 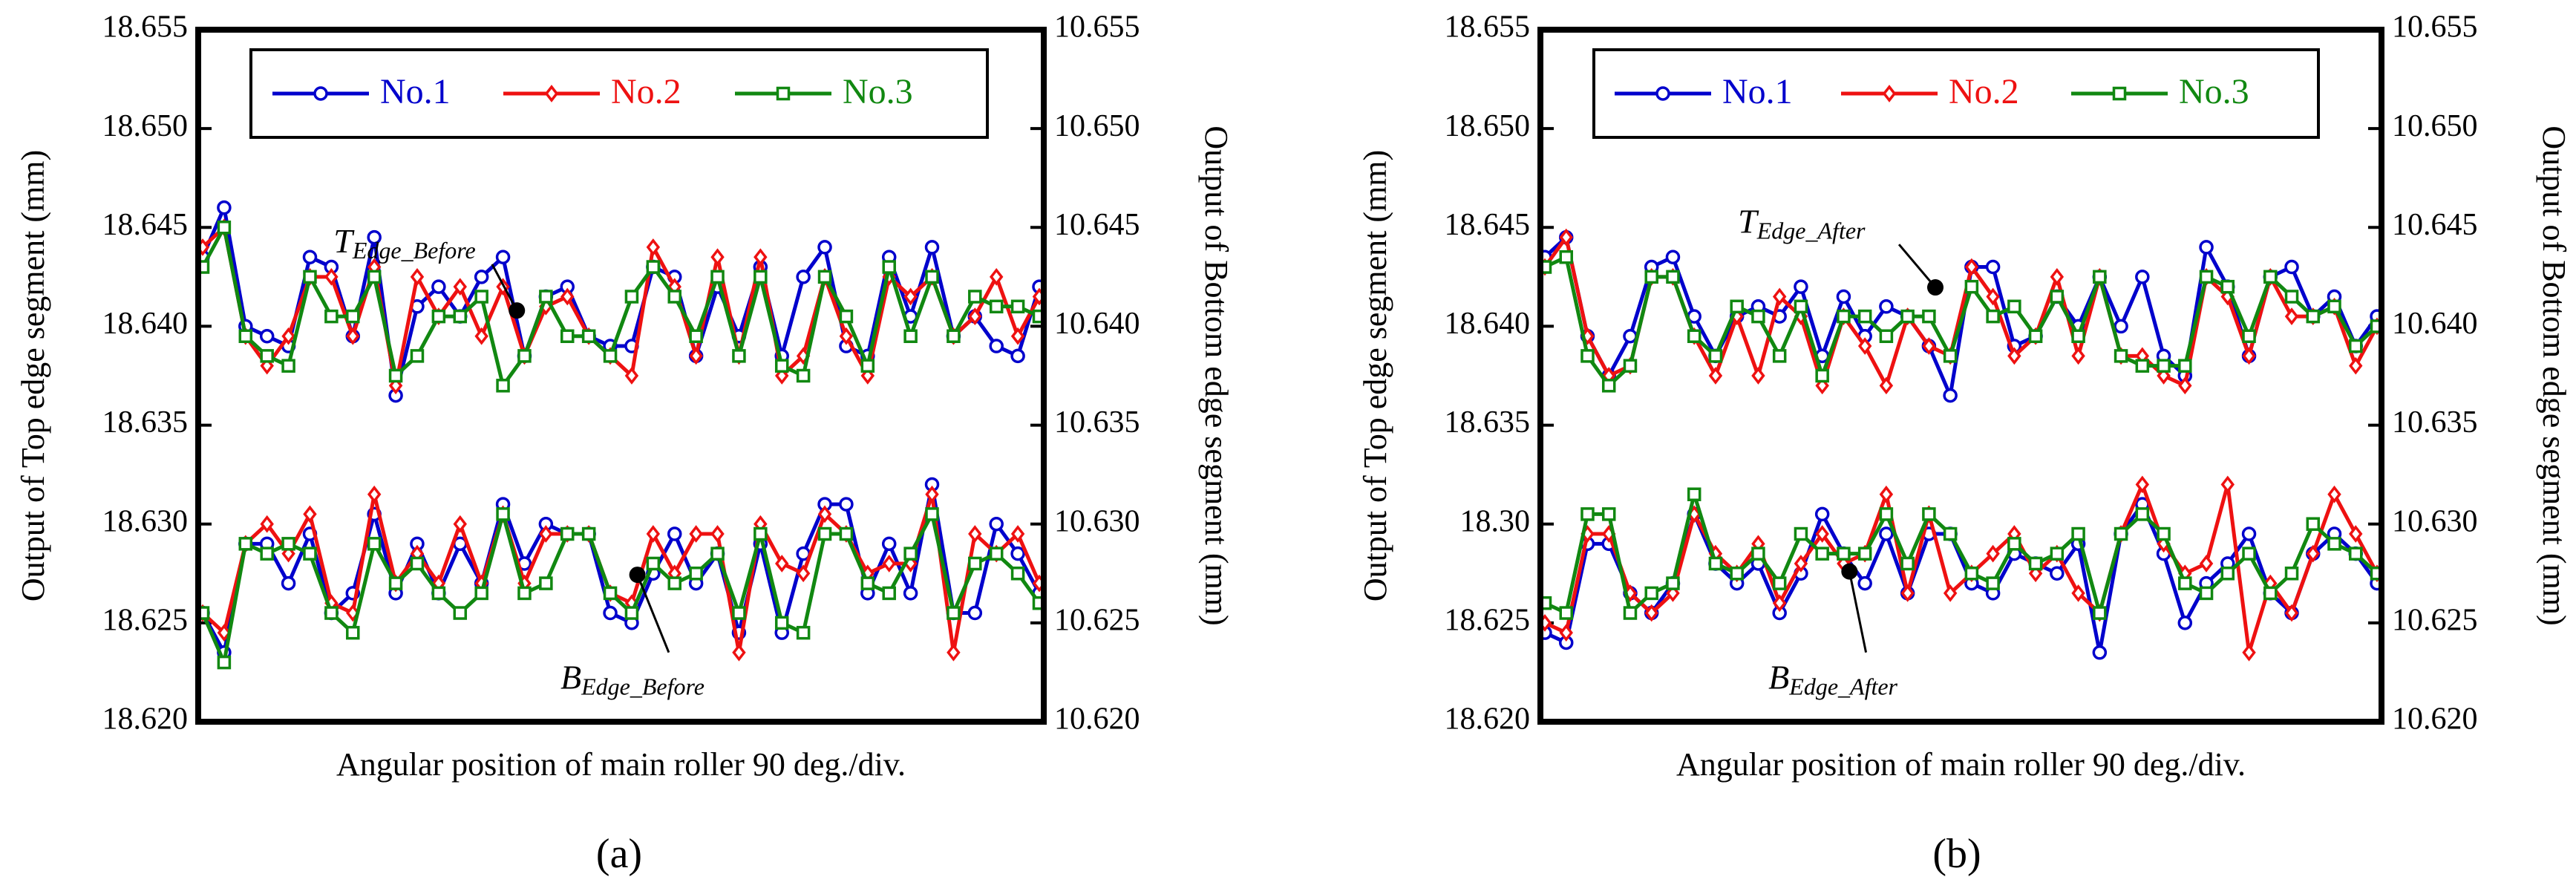 What do you see at coordinates (1748, 221) in the screenshot?
I see `annotation-main: T` at bounding box center [1748, 221].